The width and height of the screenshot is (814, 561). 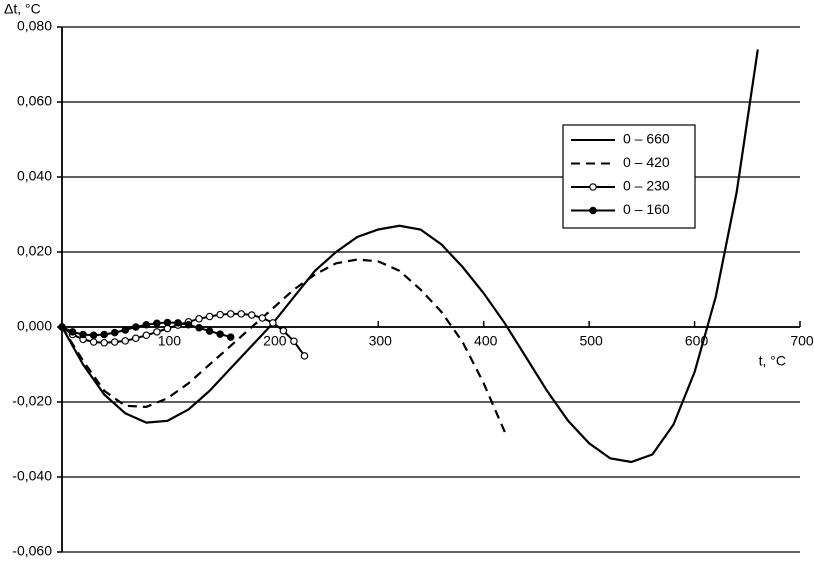 I want to click on legend-label: 0 – 660, so click(x=646, y=139).